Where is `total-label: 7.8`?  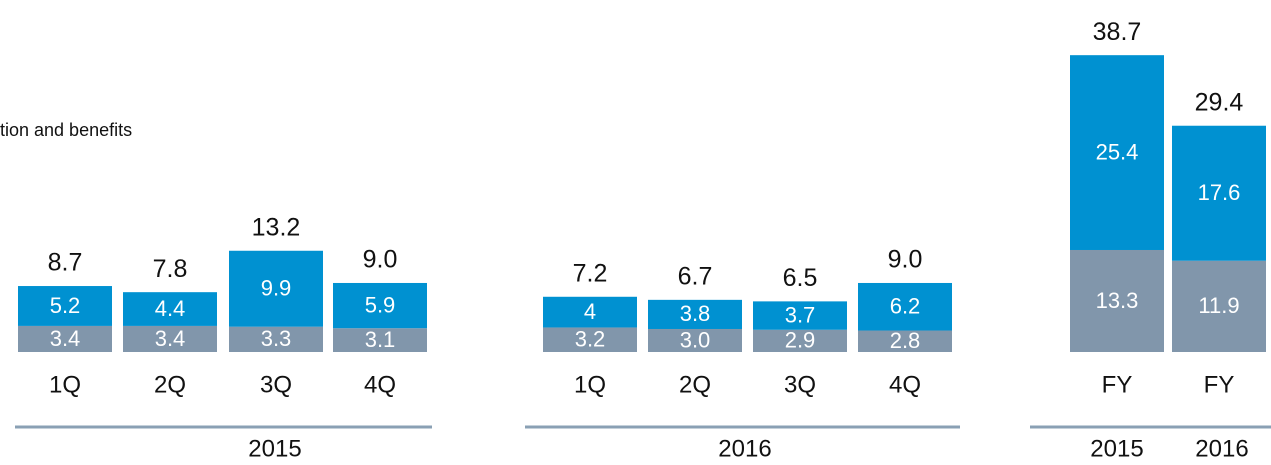 total-label: 7.8 is located at coordinates (170, 269).